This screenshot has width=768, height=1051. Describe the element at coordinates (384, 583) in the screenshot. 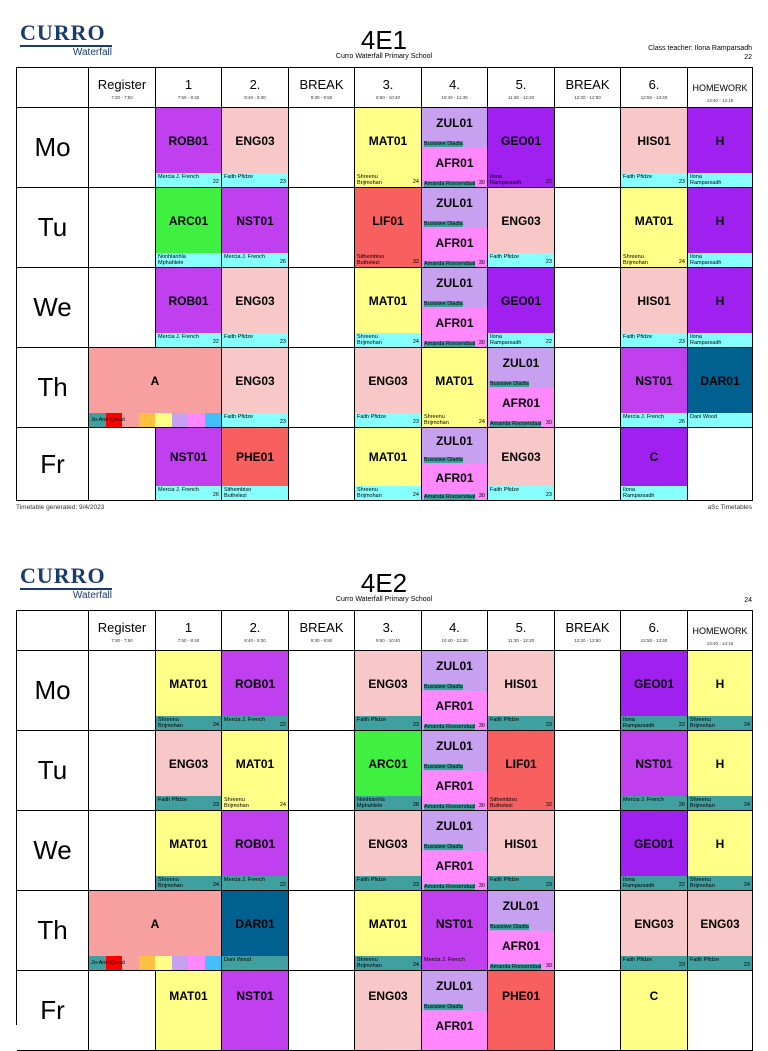

I see `class-title: 4E2` at that location.